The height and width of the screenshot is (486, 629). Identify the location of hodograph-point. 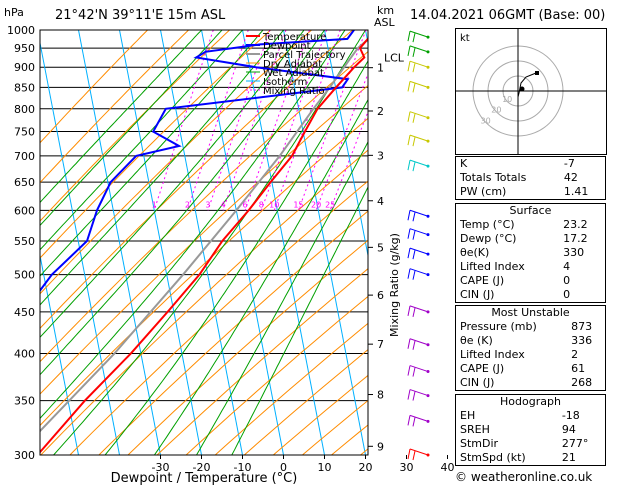
(537, 73).